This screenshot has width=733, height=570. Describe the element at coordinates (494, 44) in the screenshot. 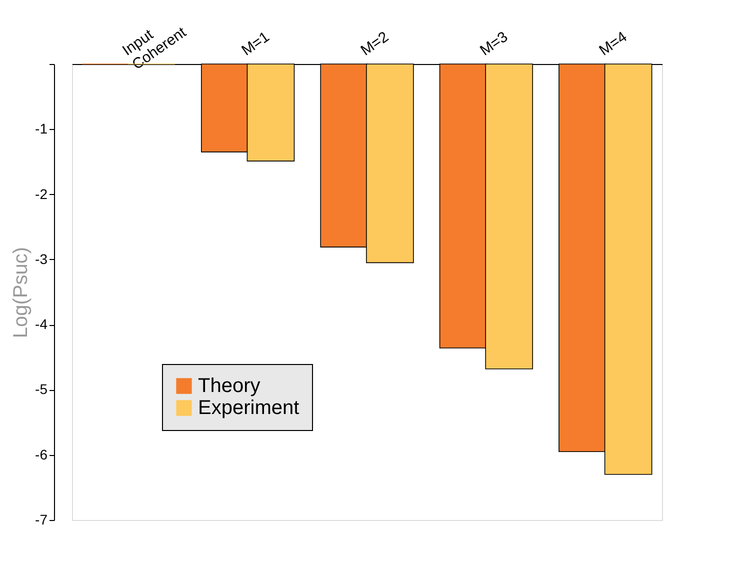

I see `x-tick-label: M=3` at that location.